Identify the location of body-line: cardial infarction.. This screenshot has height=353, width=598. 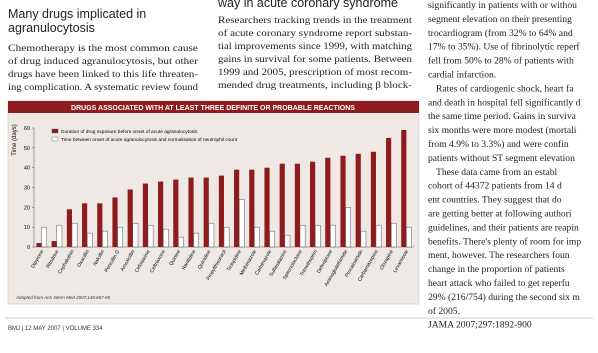
(462, 75).